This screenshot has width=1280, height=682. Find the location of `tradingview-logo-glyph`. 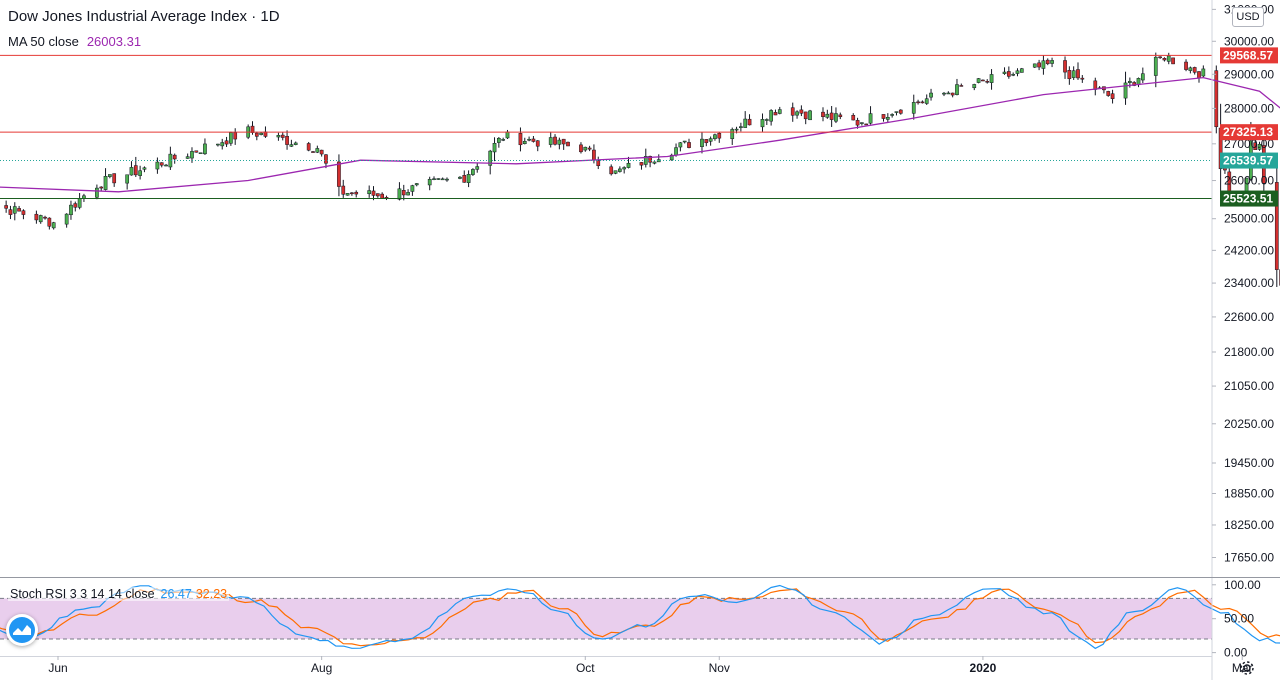

tradingview-logo-glyph is located at coordinates (22, 630).